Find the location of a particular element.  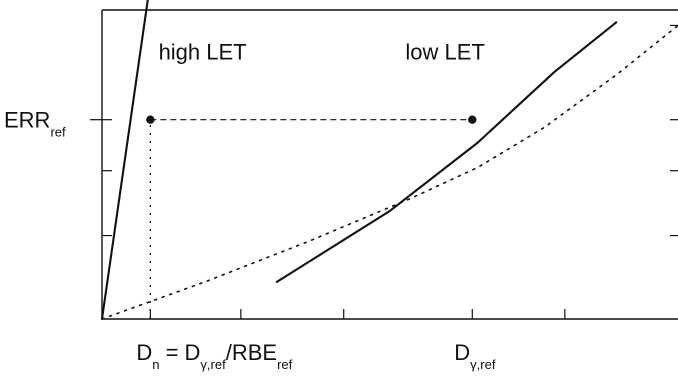

dgamma-label: Dγ,ref is located at coordinates (475, 356).